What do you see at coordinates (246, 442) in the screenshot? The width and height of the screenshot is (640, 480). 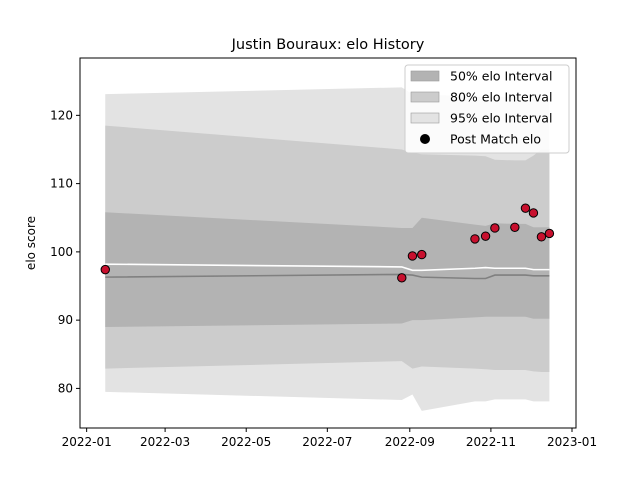 I see `x-tick-label: 2022-05` at bounding box center [246, 442].